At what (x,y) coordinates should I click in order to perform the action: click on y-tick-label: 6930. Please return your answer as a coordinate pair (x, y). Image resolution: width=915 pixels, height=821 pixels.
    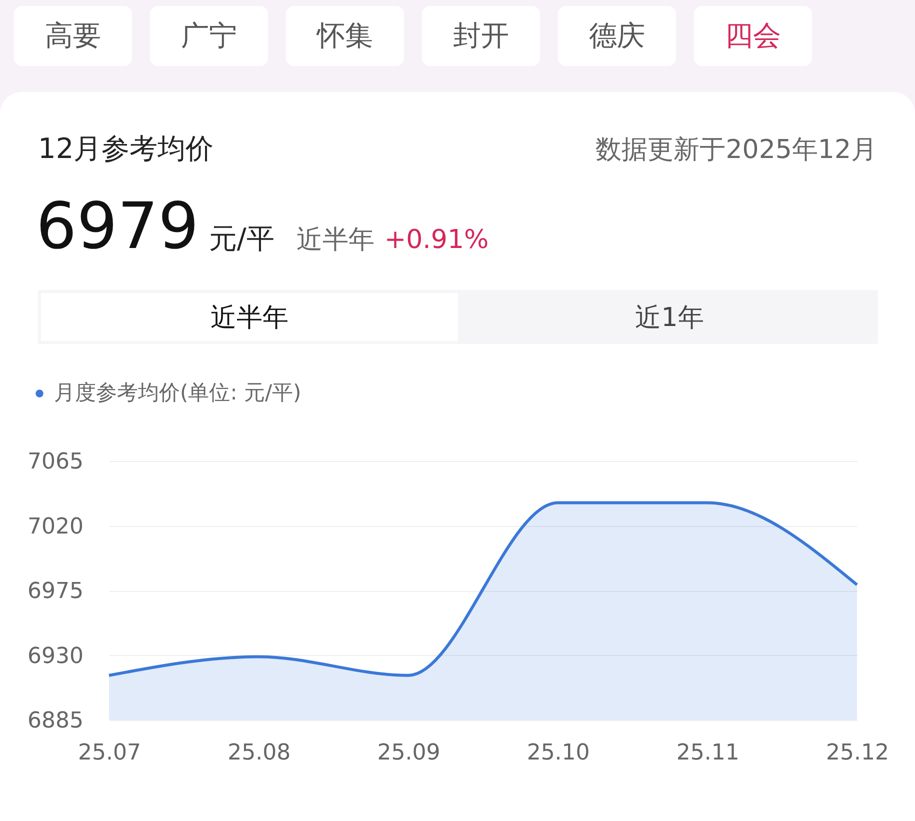
    Looking at the image, I should click on (56, 656).